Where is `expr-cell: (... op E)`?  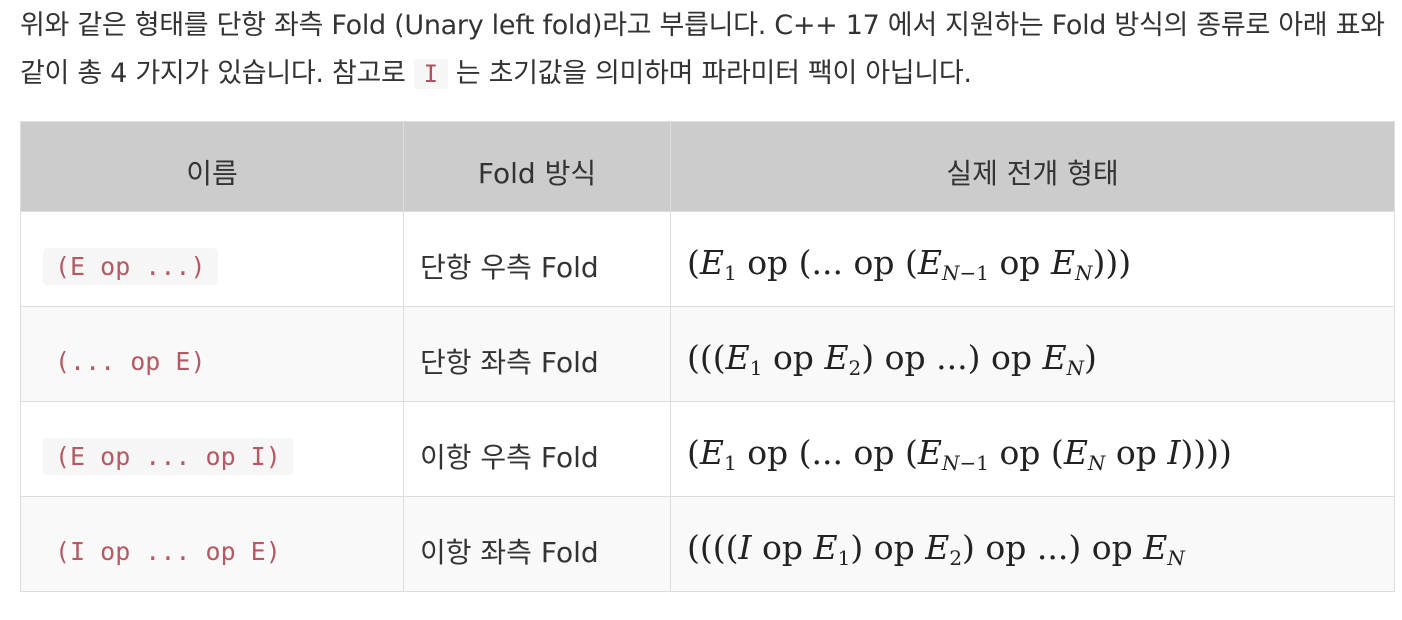 expr-cell: (... op E) is located at coordinates (212, 354).